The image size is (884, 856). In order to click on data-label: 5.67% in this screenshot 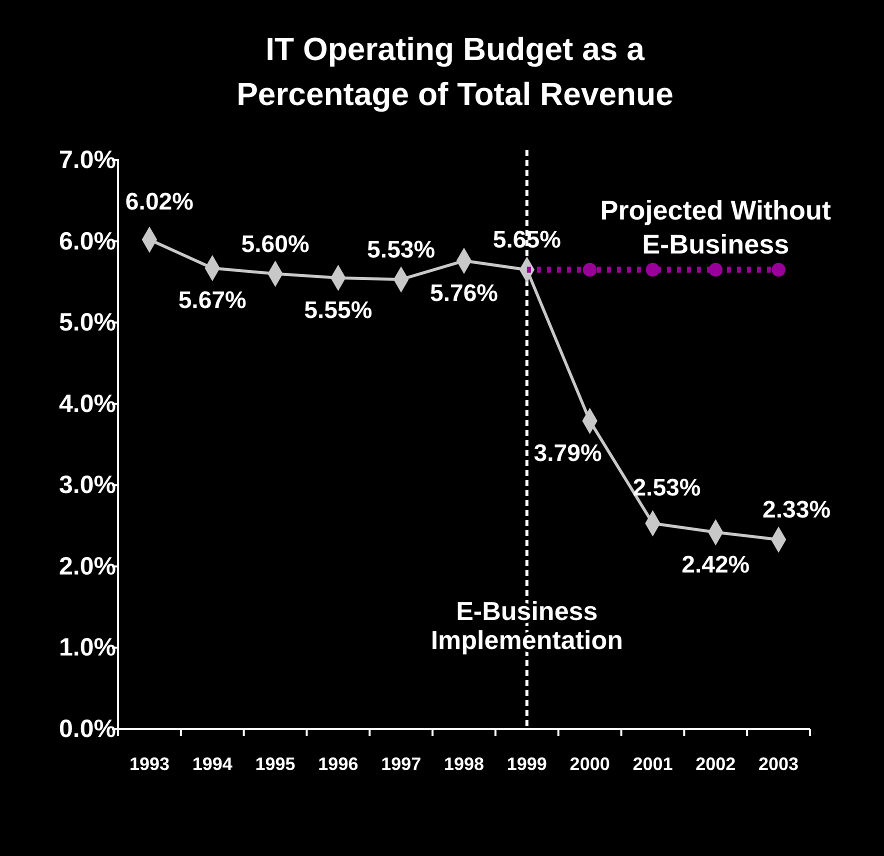, I will do `click(212, 300)`.